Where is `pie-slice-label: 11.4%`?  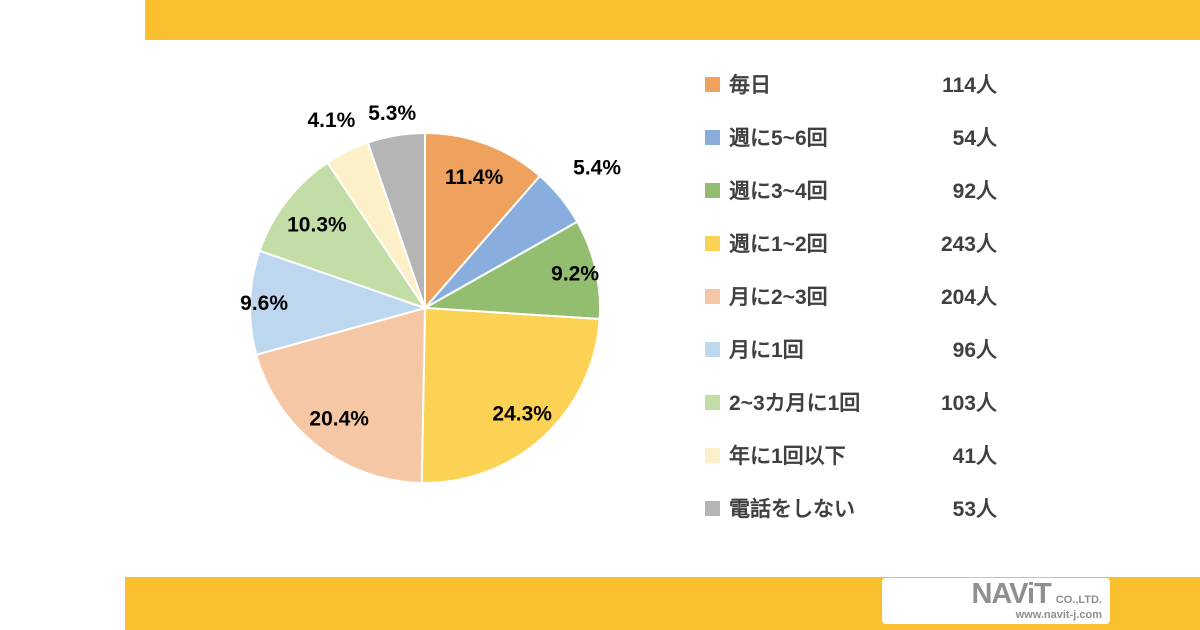 pie-slice-label: 11.4% is located at coordinates (474, 177).